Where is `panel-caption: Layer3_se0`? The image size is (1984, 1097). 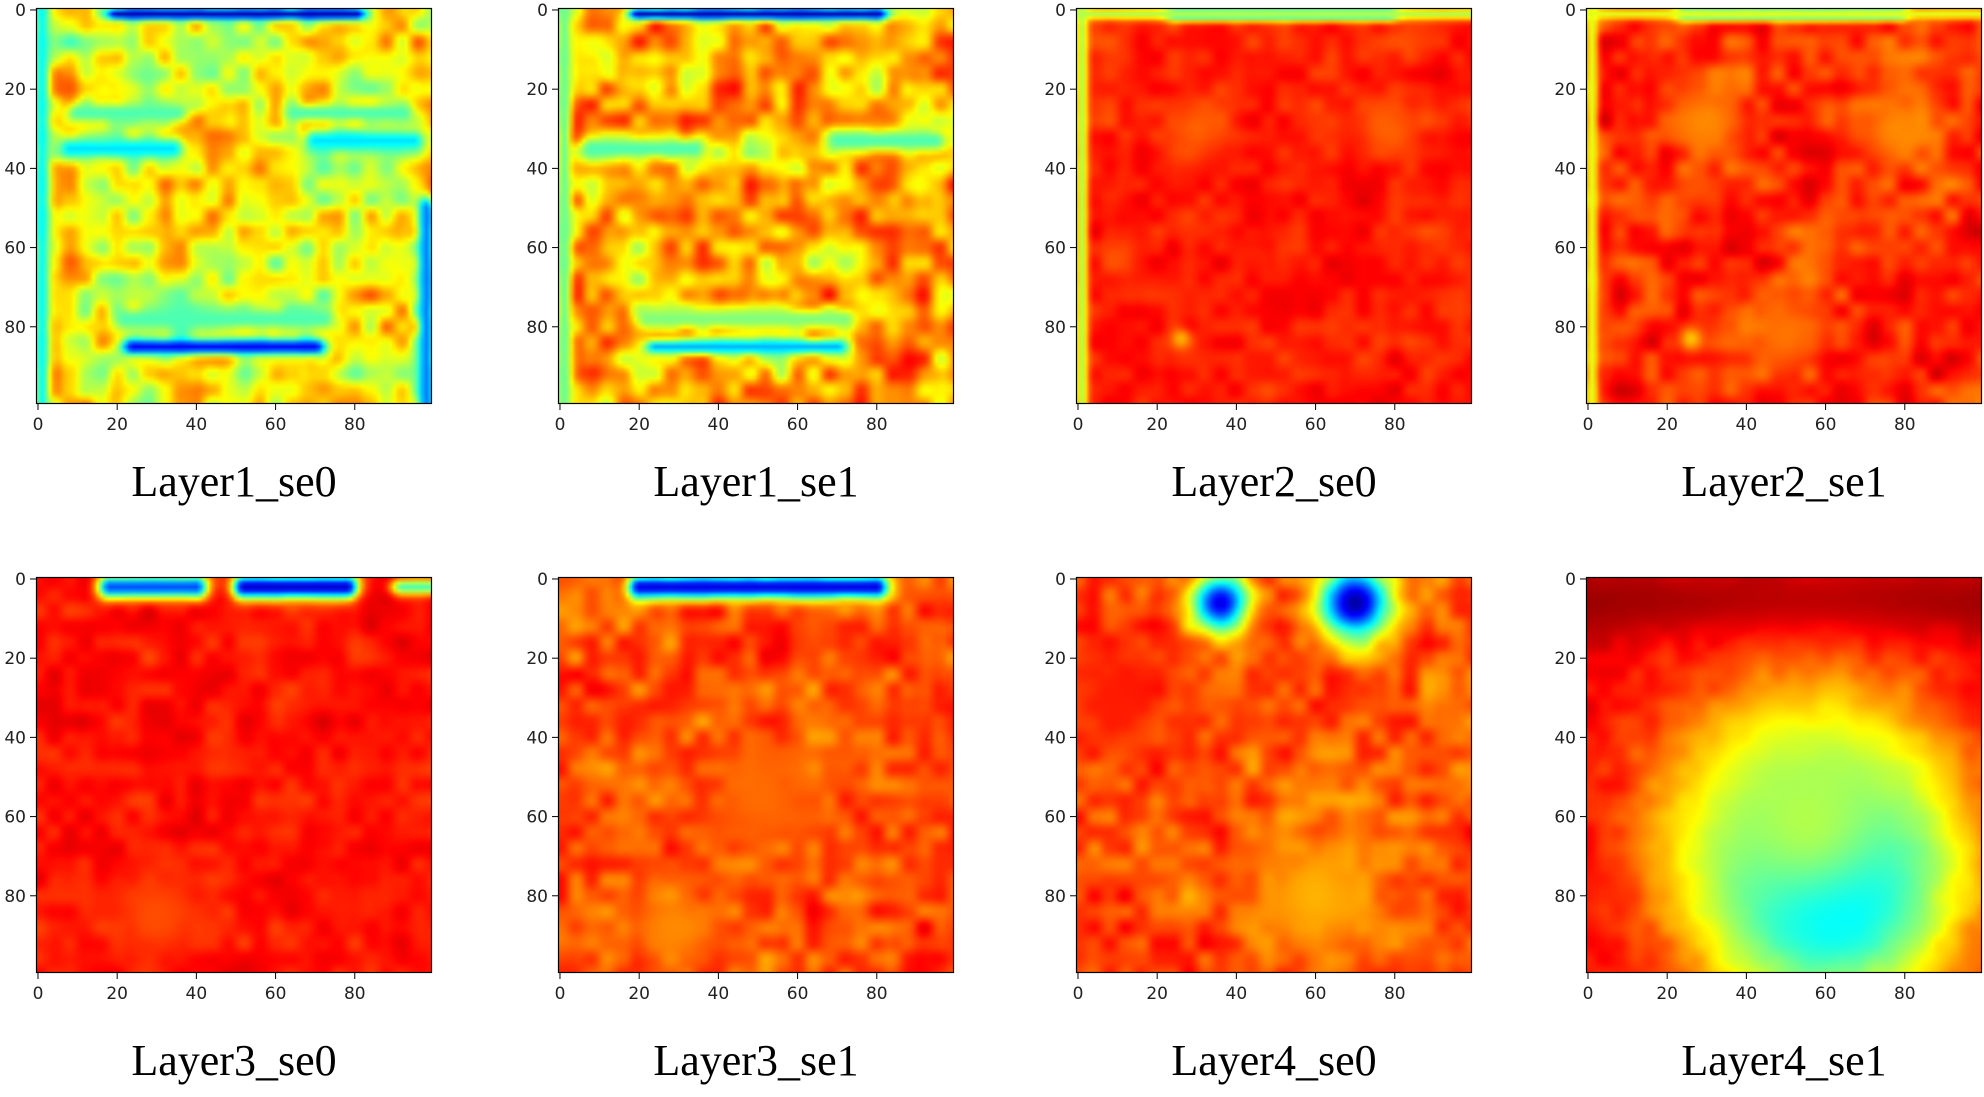 panel-caption: Layer3_se0 is located at coordinates (234, 1060).